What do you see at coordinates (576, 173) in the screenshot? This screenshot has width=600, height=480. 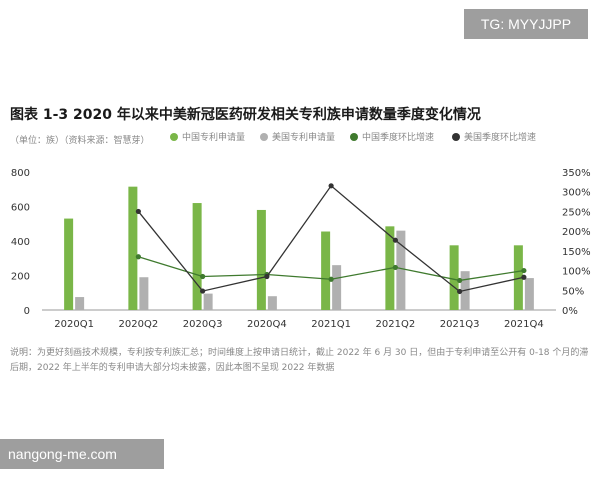 I see `right-tick-label: 350%` at bounding box center [576, 173].